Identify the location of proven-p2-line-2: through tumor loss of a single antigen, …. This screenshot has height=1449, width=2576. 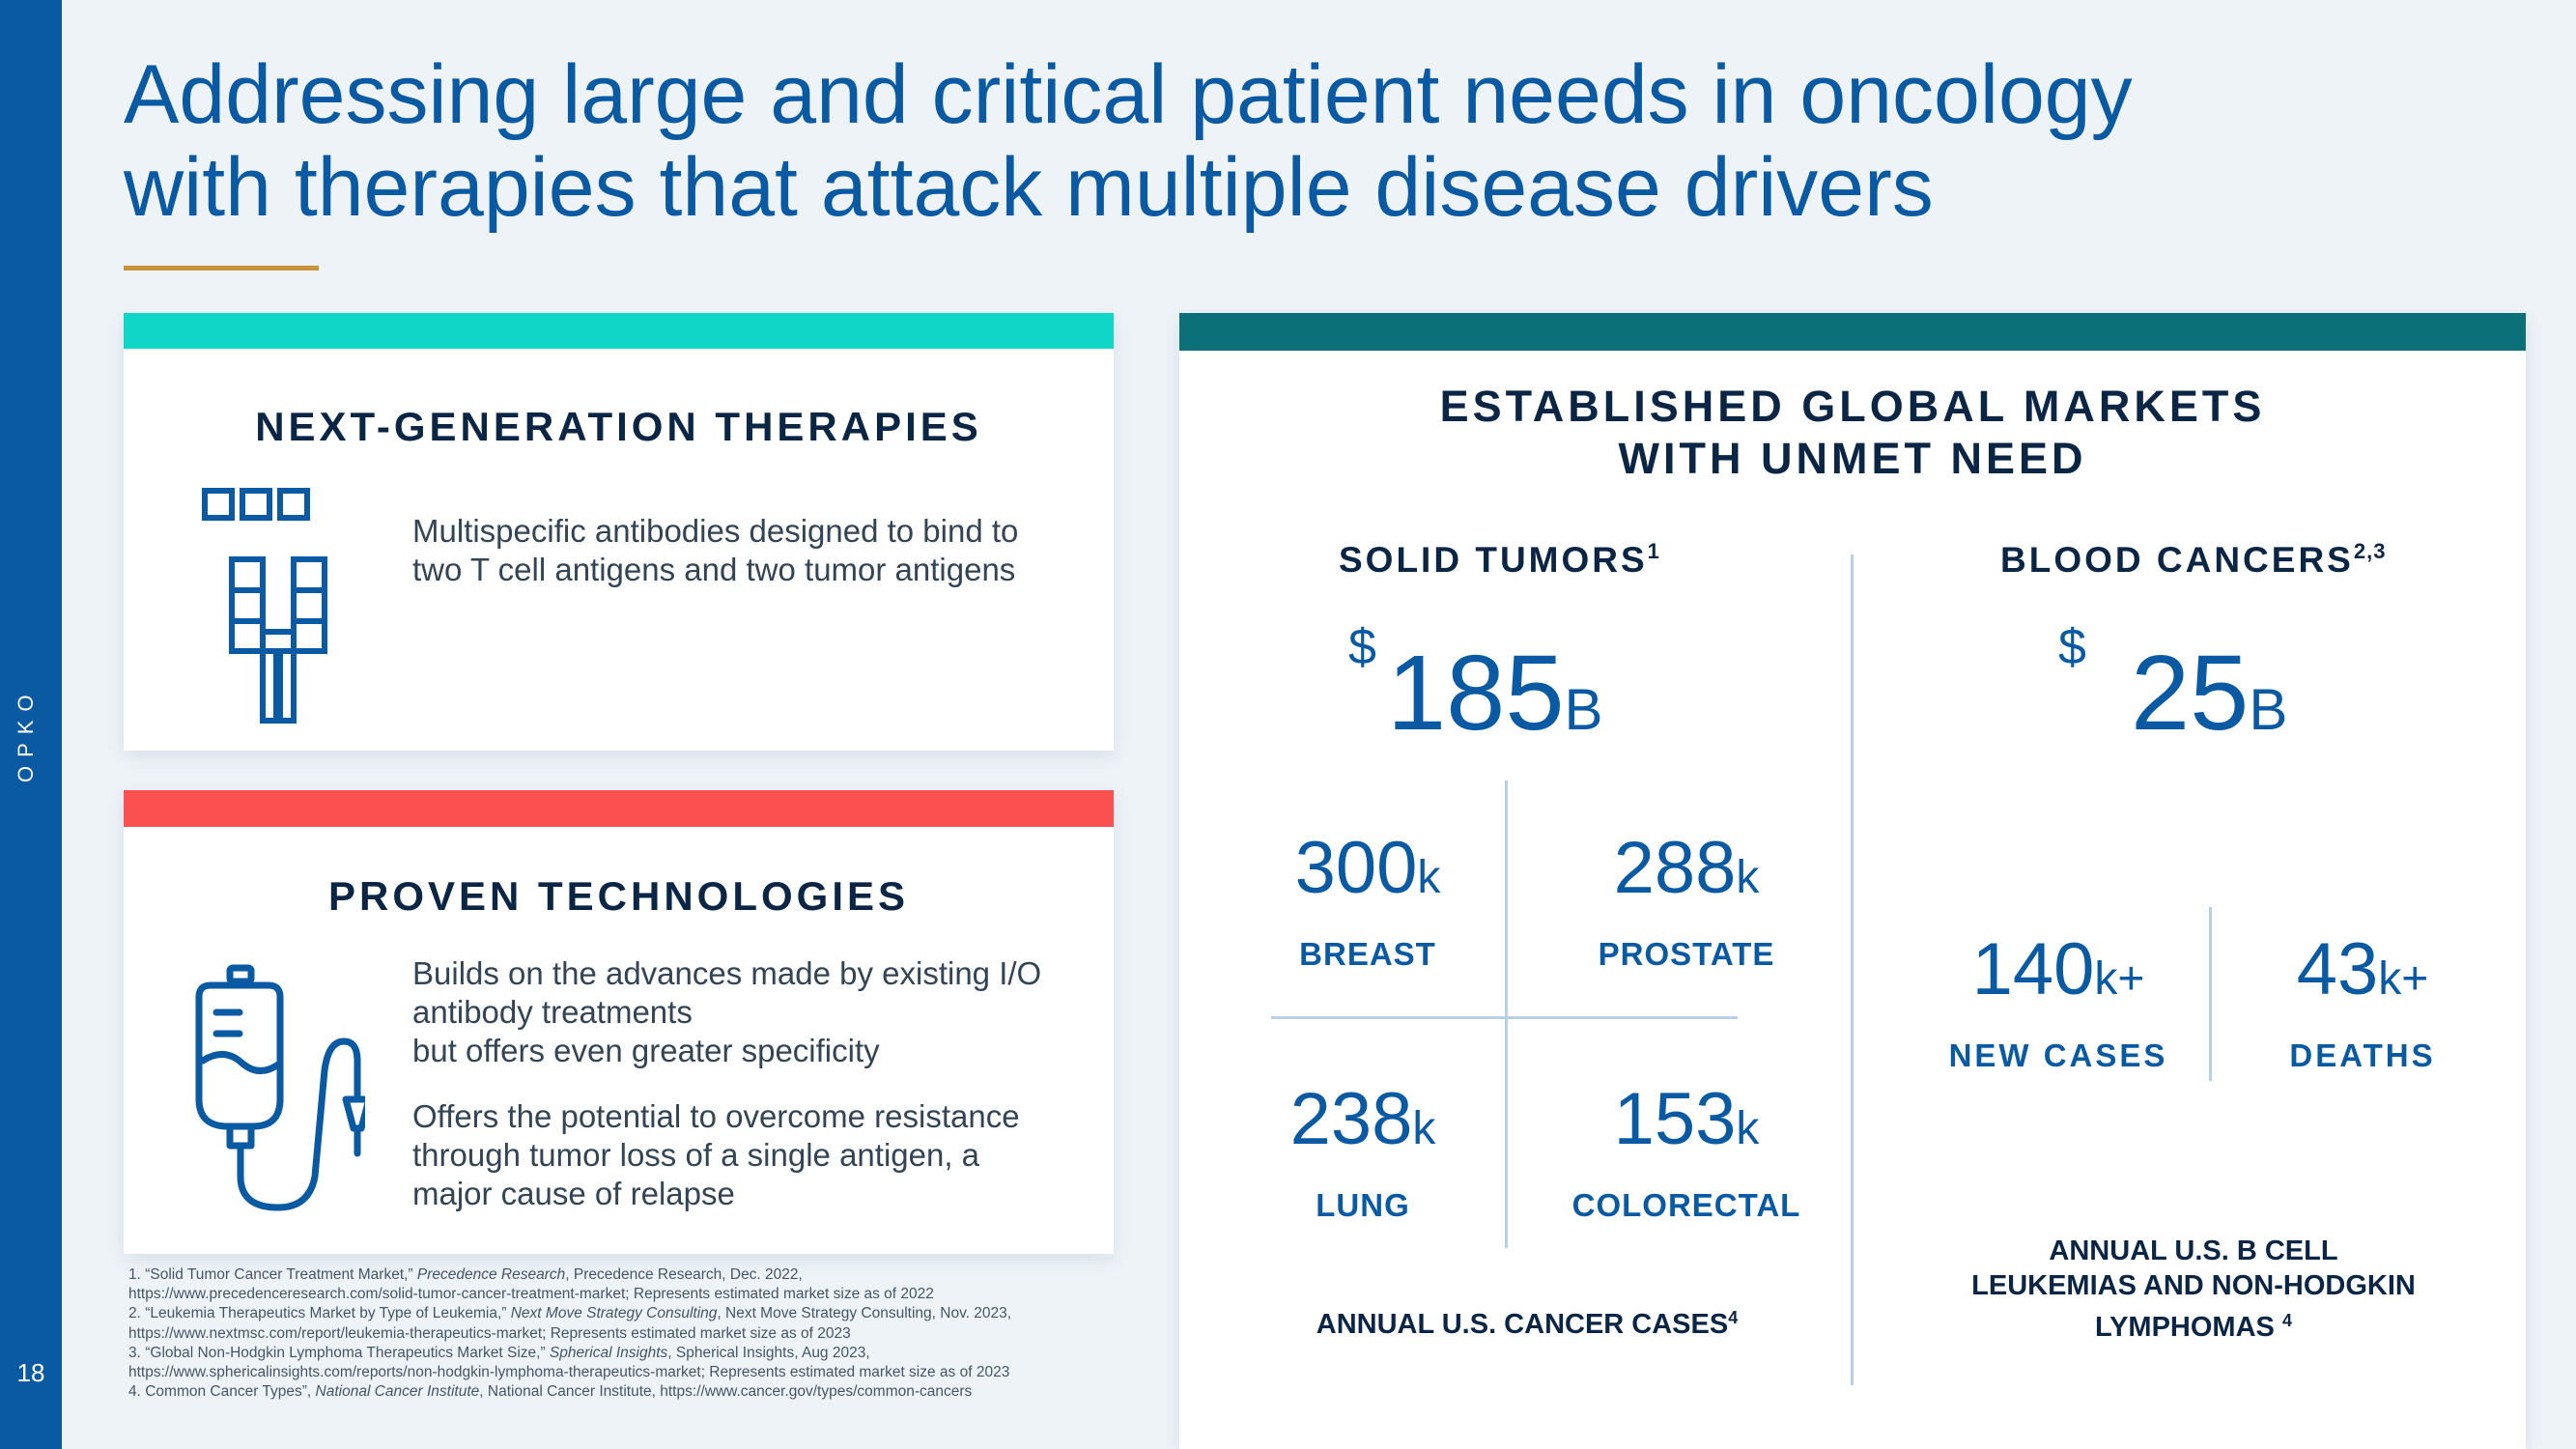
(696, 1155).